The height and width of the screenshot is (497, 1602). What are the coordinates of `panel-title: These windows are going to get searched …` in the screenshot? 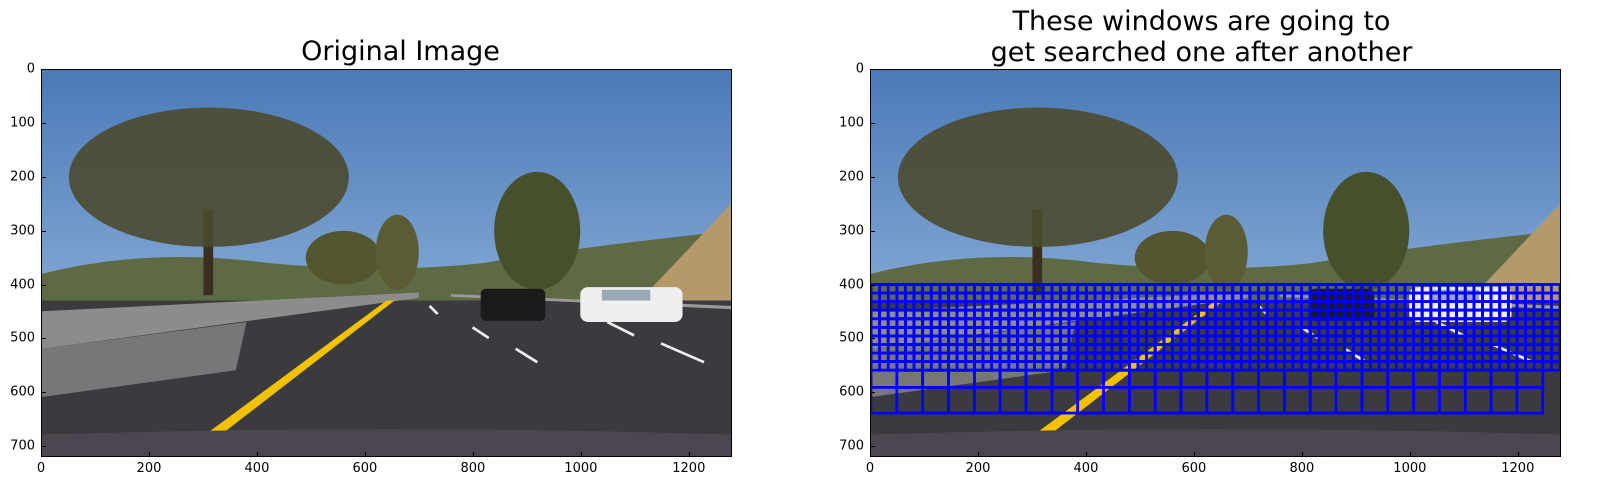 It's located at (1201, 37).